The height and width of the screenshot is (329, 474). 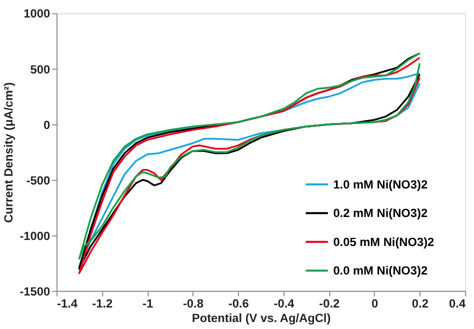 What do you see at coordinates (35, 235) in the screenshot?
I see `y-tick-label: -1000` at bounding box center [35, 235].